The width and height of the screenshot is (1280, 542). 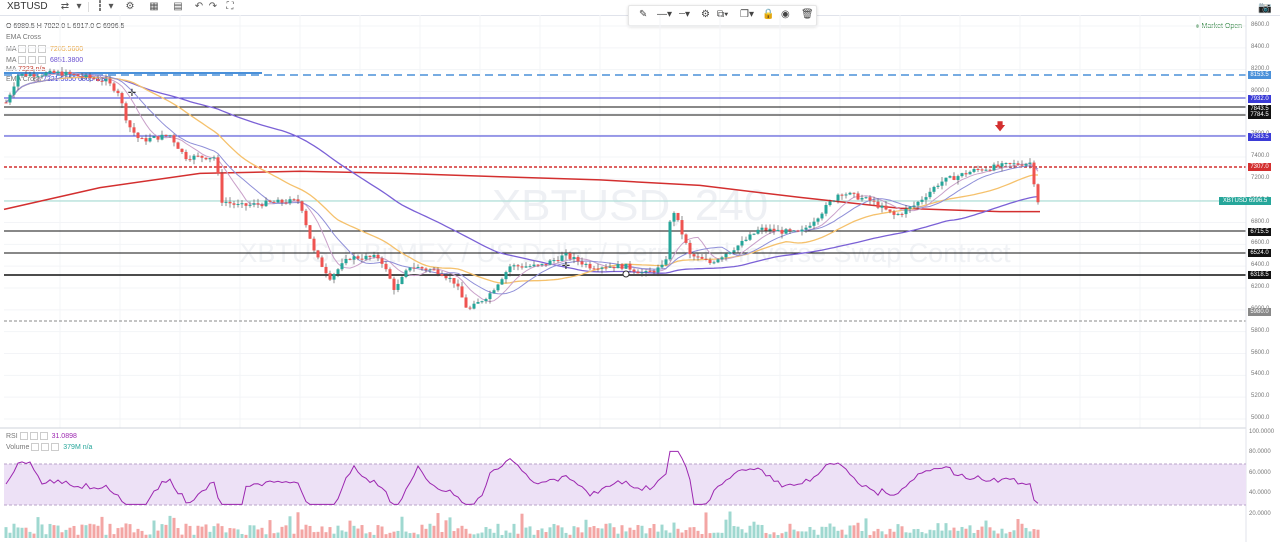 I want to click on price-axis-label: 7200.0, so click(x=1260, y=177).